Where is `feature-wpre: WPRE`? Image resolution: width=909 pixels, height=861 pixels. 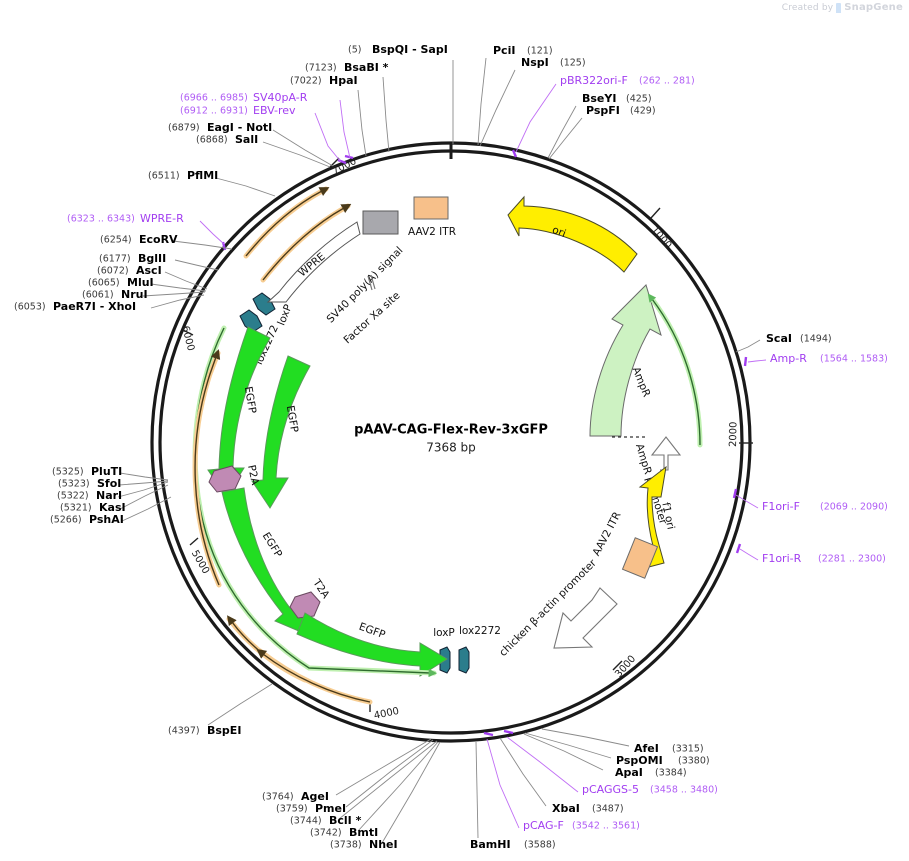 feature-wpre: WPRE is located at coordinates (313, 262).